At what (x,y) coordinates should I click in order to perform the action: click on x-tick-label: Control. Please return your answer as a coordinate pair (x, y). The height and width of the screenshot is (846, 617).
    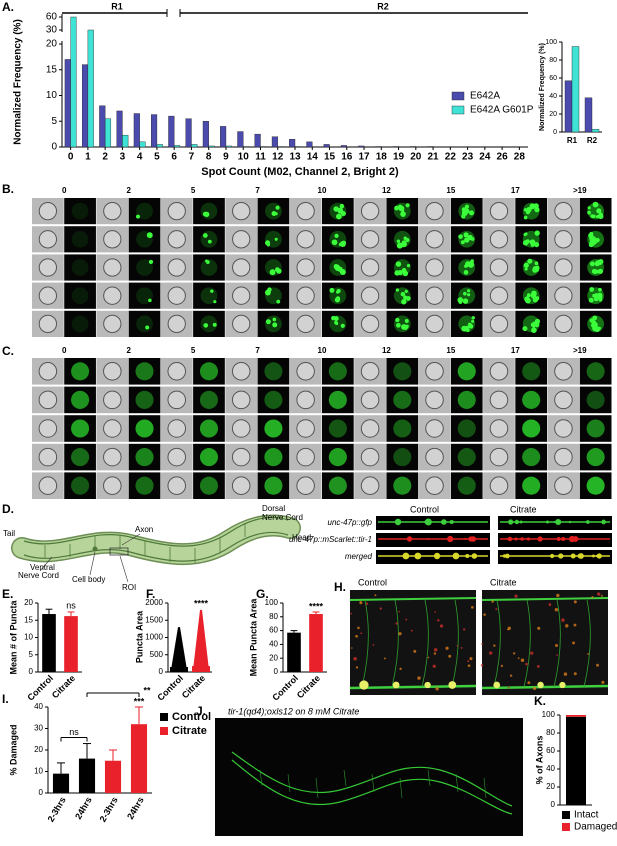
    Looking at the image, I should click on (170, 688).